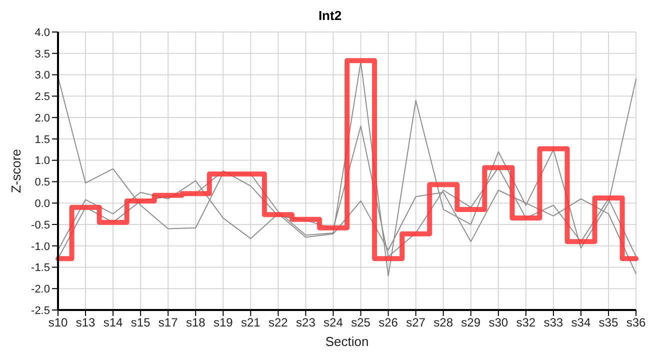  Describe the element at coordinates (42, 32) in the screenshot. I see `y-tick-label: 4.0` at that location.